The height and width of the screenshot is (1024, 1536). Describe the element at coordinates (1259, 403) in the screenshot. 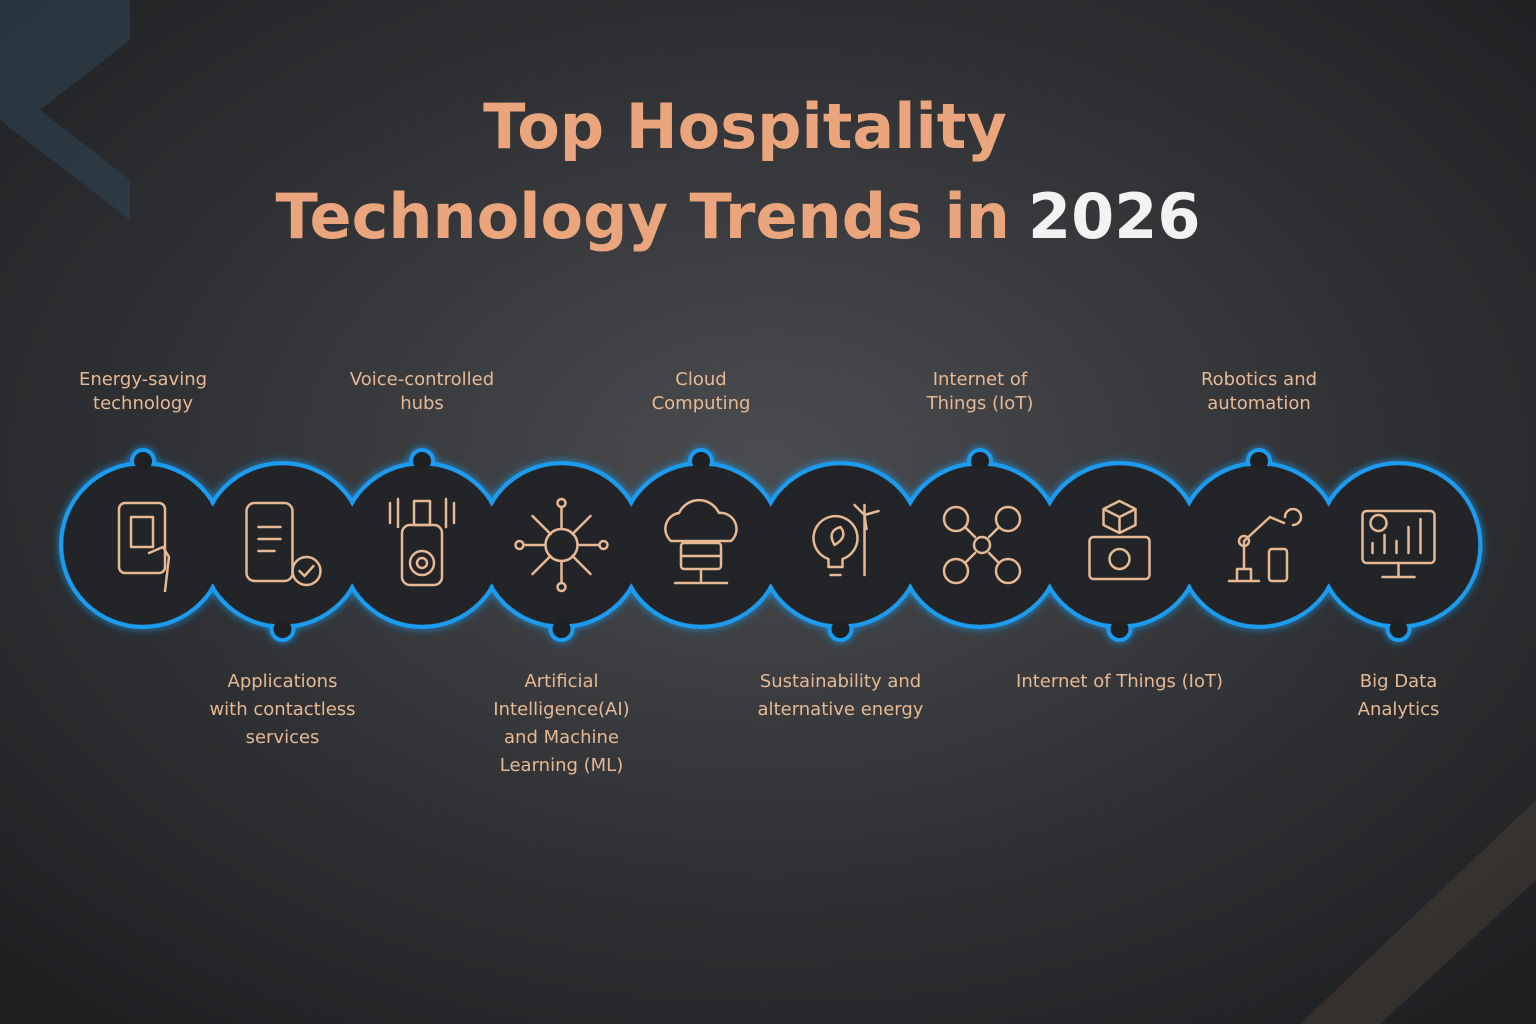

I see `top-label: automation` at that location.